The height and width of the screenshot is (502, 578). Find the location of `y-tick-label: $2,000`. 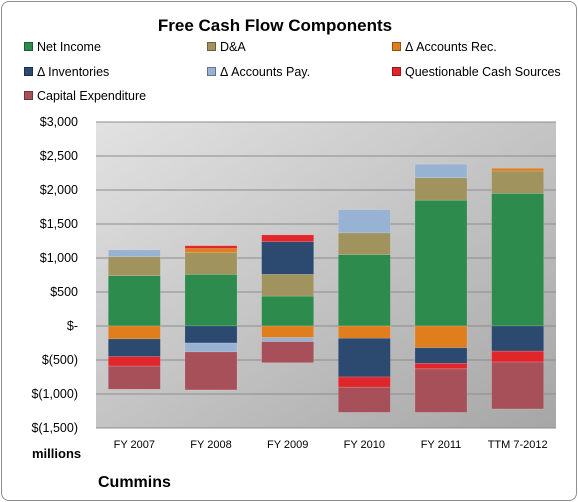

y-tick-label: $2,000 is located at coordinates (59, 190).